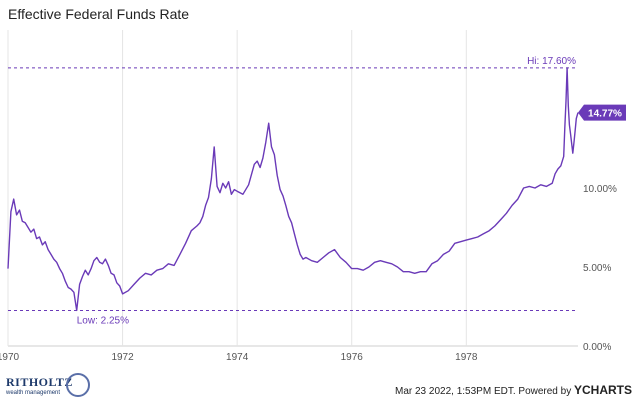  Describe the element at coordinates (33, 393) in the screenshot. I see `logo-subtitle: wealth management` at that location.